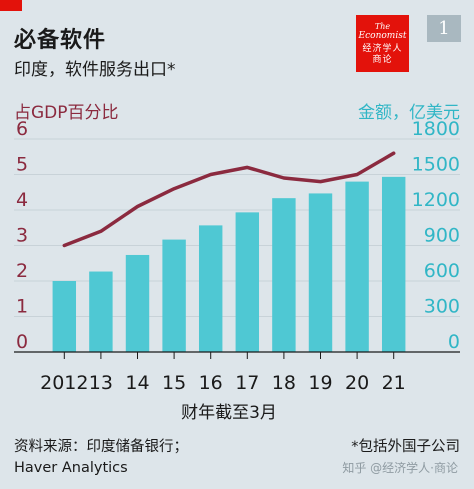 This screenshot has height=489, width=474. What do you see at coordinates (442, 271) in the screenshot?
I see `right-tick-label: 600` at bounding box center [442, 271].